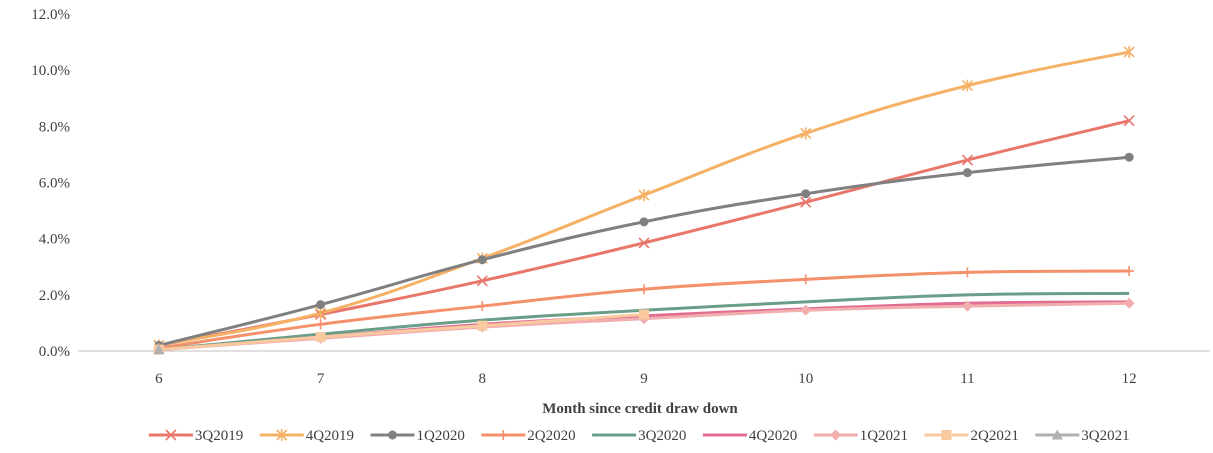 This screenshot has height=453, width=1213. Describe the element at coordinates (54, 240) in the screenshot. I see `y-tick-label: 4.0%` at that location.